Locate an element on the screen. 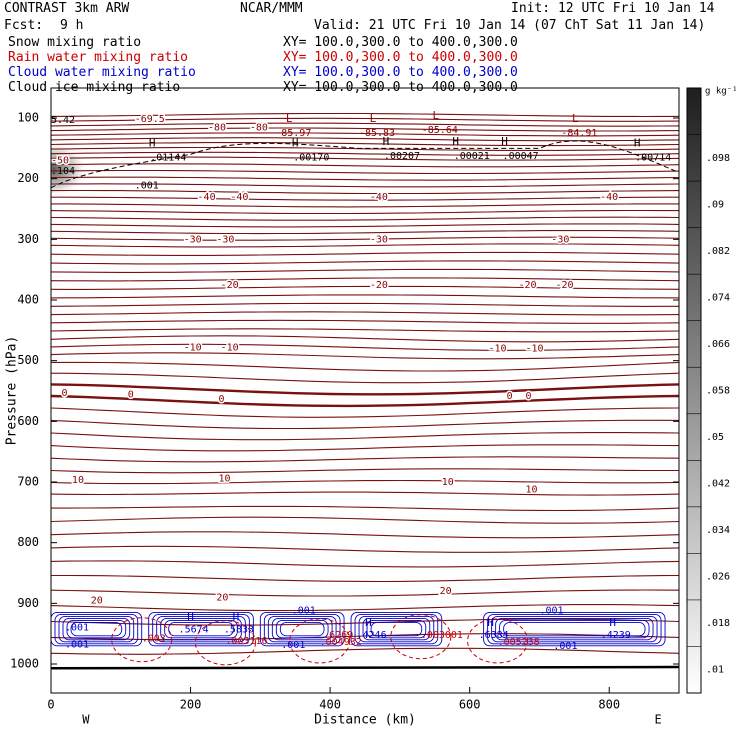 Image resolution: width=740 pixels, height=740 pixels. x-tick-label: 200 is located at coordinates (191, 705).